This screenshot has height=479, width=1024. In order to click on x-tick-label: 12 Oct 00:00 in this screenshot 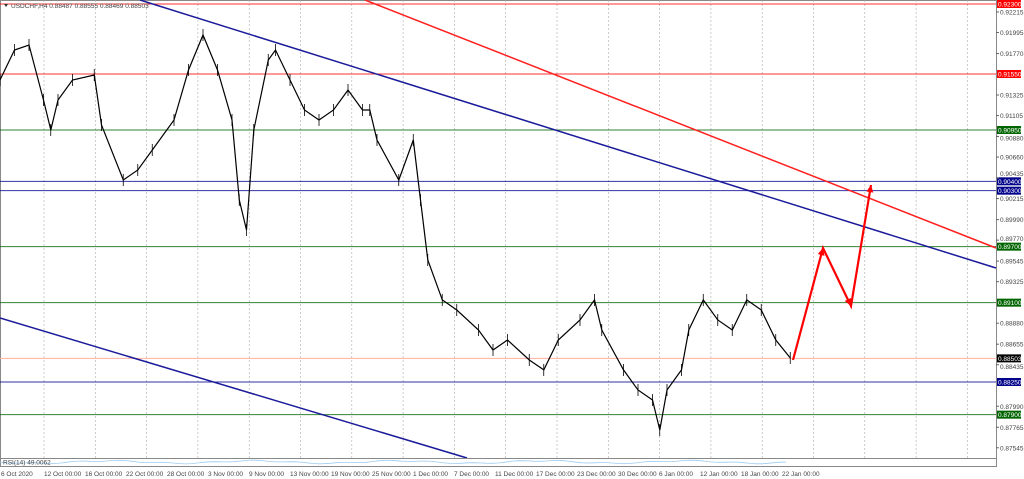, I will do `click(63, 474)`.